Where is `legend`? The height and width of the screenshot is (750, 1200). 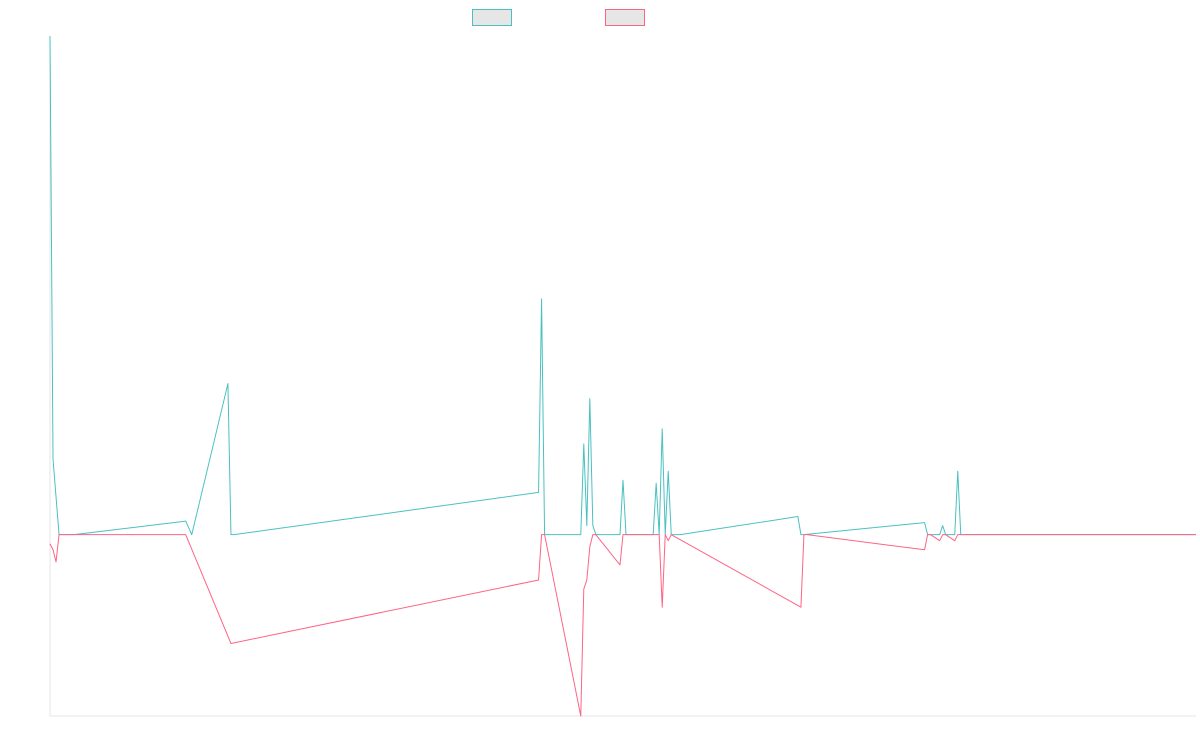
legend is located at coordinates (558, 17).